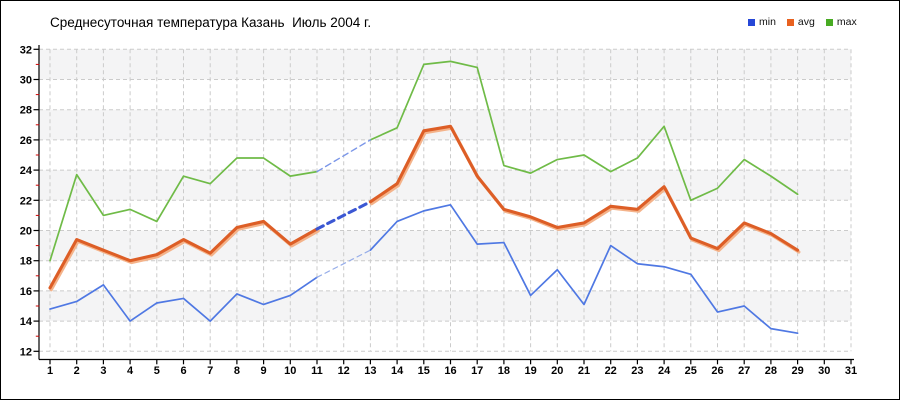  What do you see at coordinates (744, 371) in the screenshot?
I see `svg-text: 27` at bounding box center [744, 371].